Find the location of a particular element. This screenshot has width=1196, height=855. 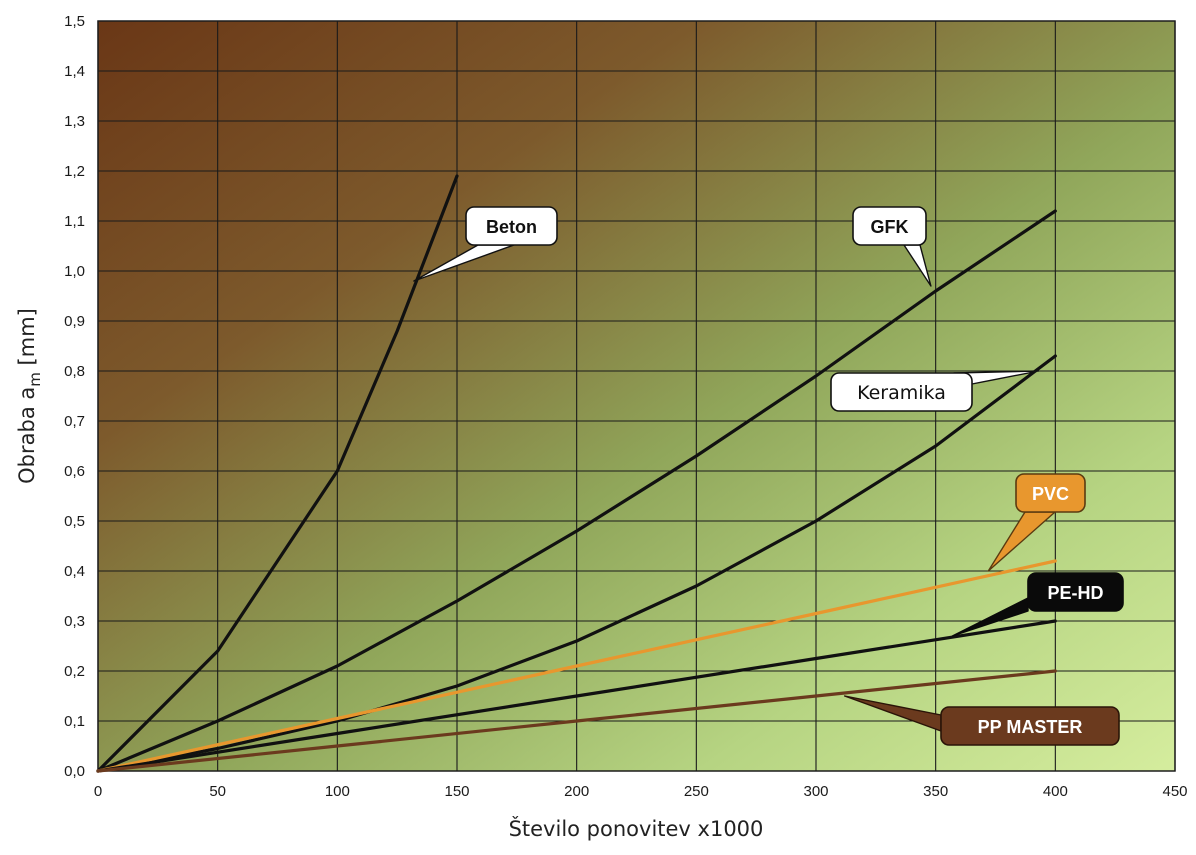

callout-box-gfk is located at coordinates (889, 226).